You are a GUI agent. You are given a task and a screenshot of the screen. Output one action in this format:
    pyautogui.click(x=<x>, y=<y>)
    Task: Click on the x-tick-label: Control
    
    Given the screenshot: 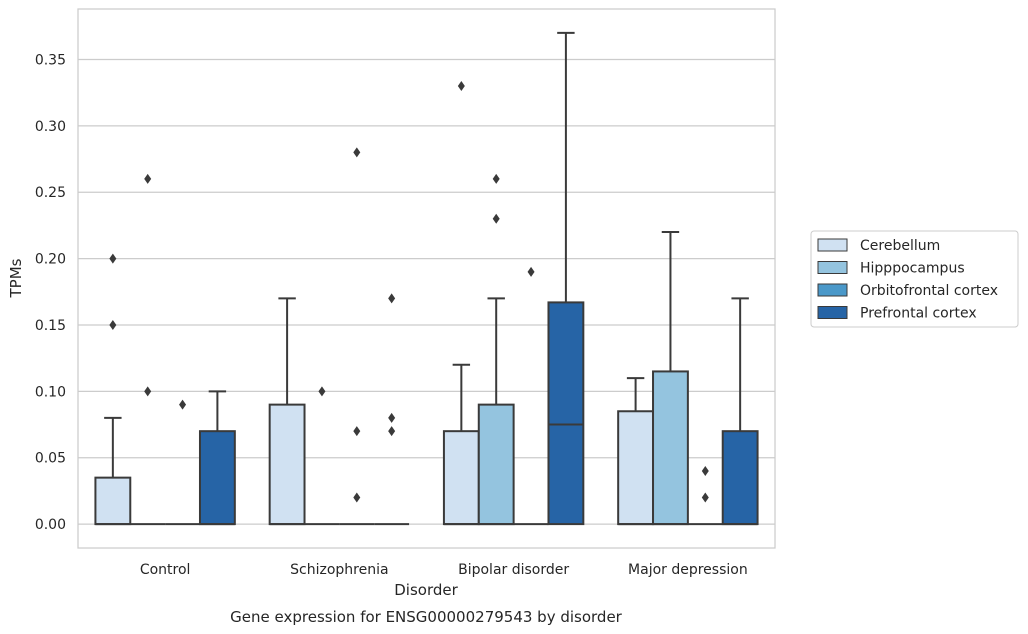 What is the action you would take?
    pyautogui.click(x=165, y=570)
    